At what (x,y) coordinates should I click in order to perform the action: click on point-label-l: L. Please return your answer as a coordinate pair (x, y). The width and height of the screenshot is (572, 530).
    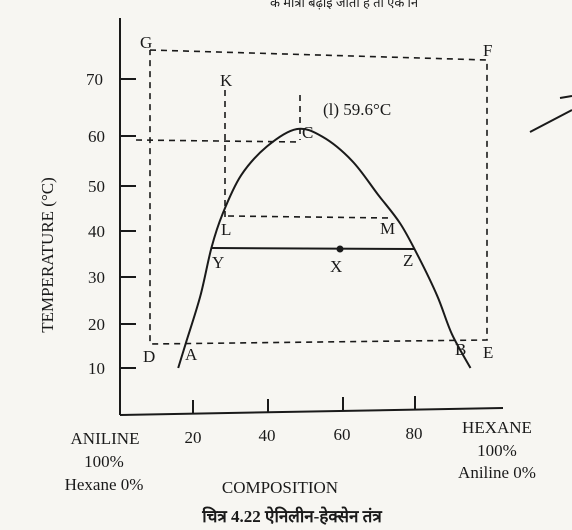
    Looking at the image, I should click on (226, 229).